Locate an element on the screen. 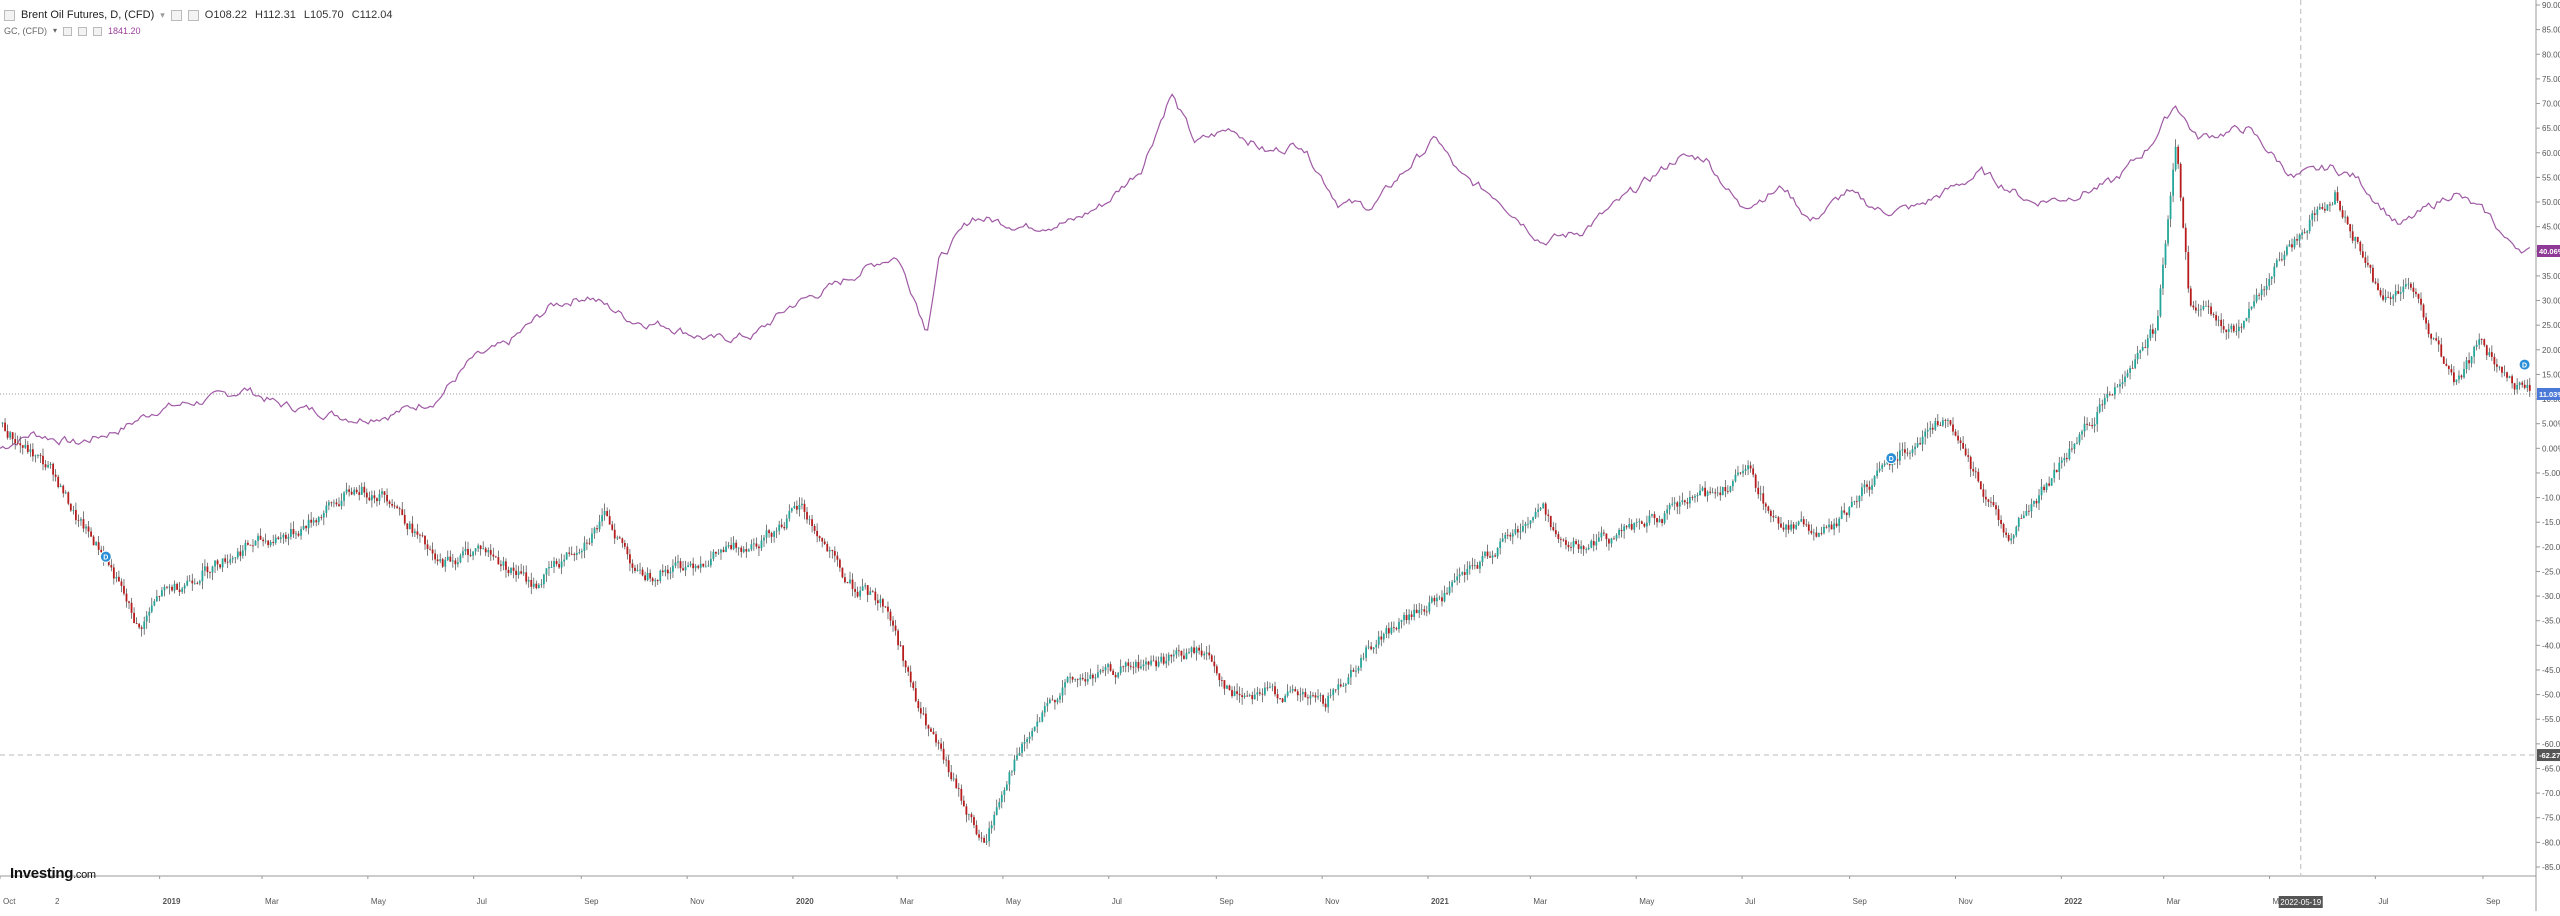  y-tick-label: 75.00% is located at coordinates (2551, 79).